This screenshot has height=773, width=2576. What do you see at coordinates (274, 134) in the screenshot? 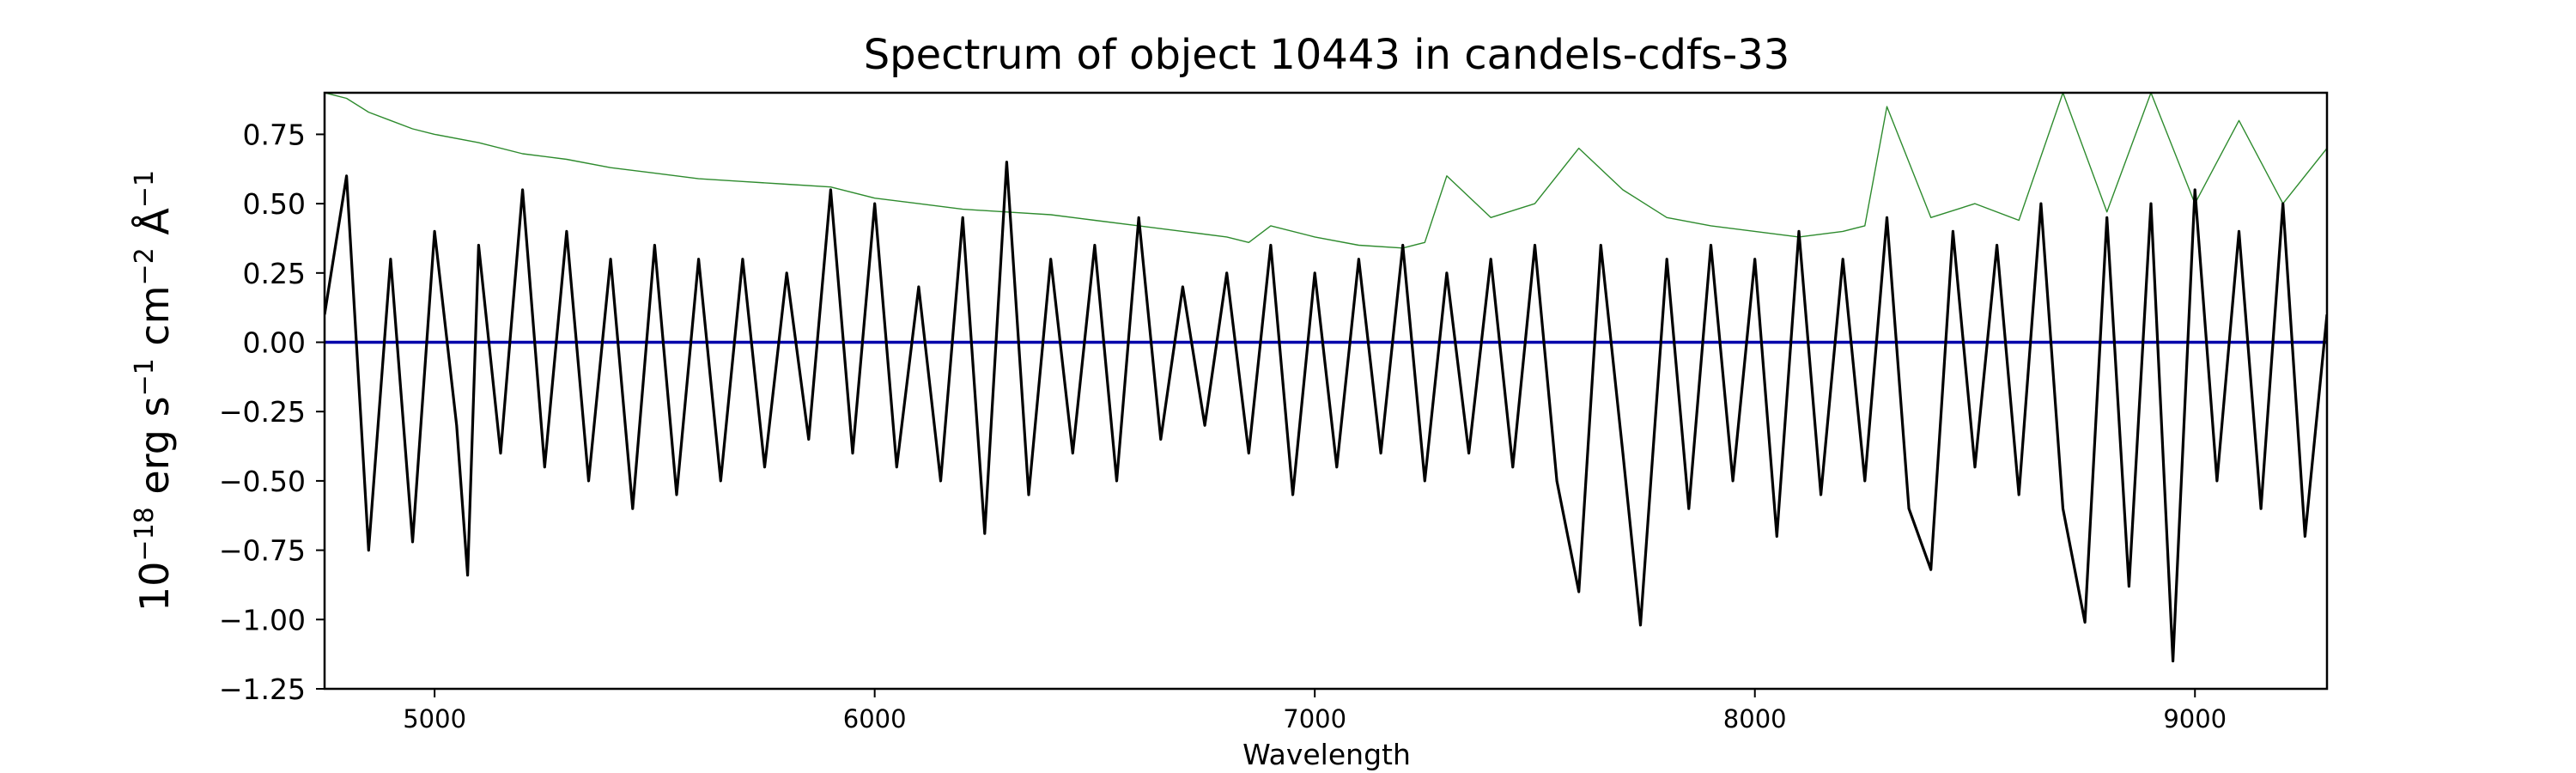
I see `y-tick-label: 0.75` at bounding box center [274, 134].